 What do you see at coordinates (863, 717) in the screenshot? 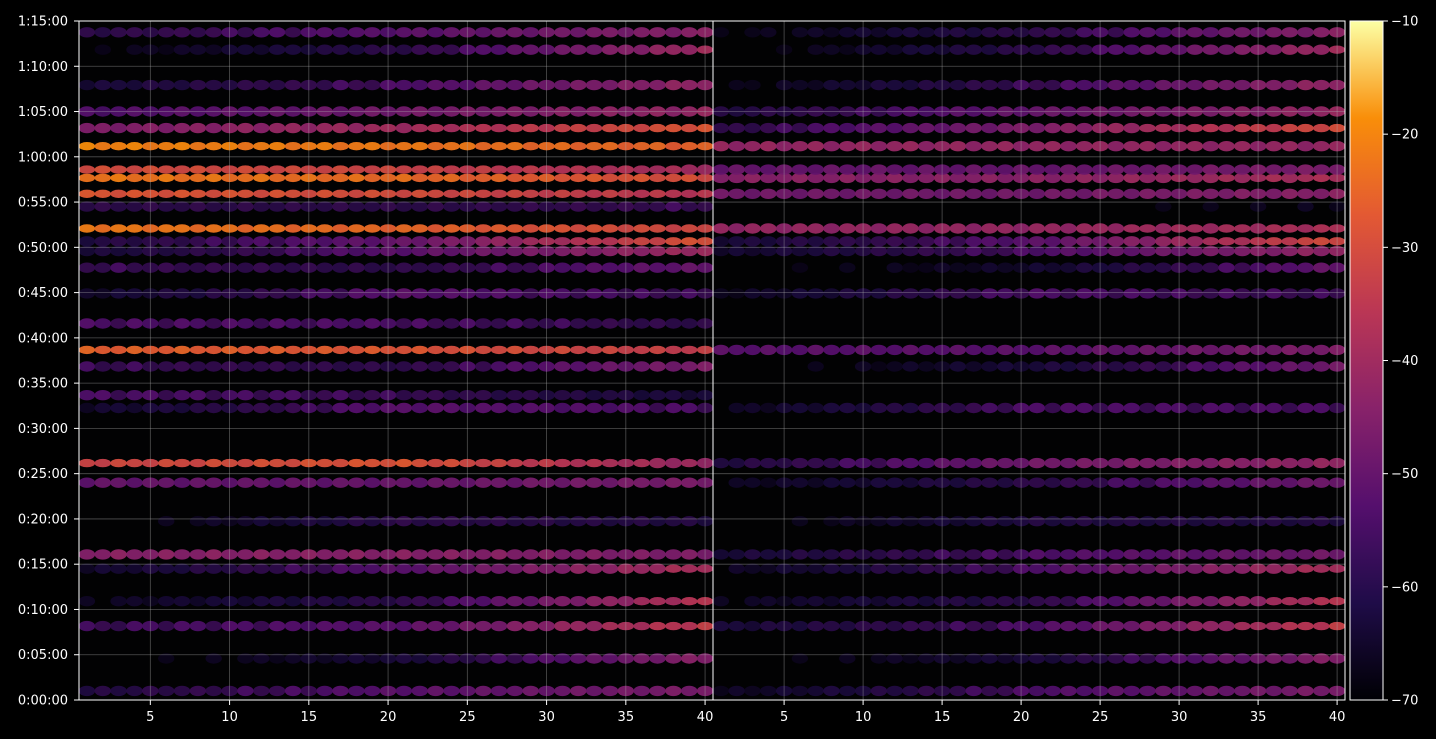
I see `x-tick-label: 10` at bounding box center [863, 717].